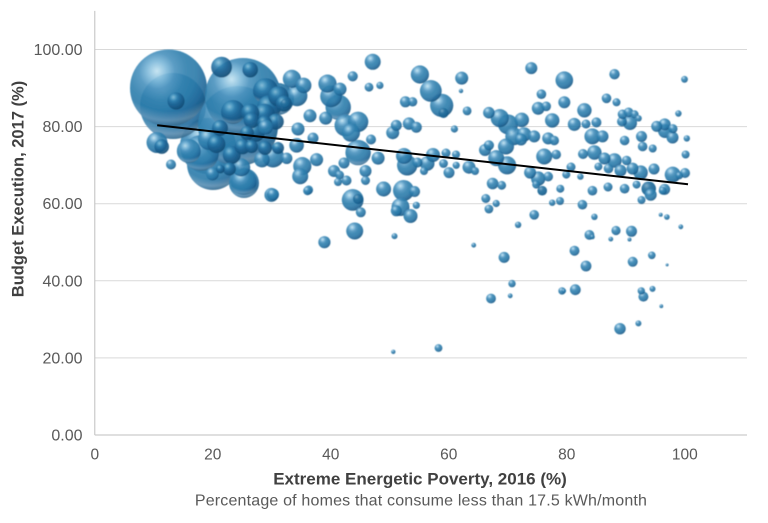  What do you see at coordinates (62, 358) in the screenshot?
I see `svg-text: 20.00` at bounding box center [62, 358].